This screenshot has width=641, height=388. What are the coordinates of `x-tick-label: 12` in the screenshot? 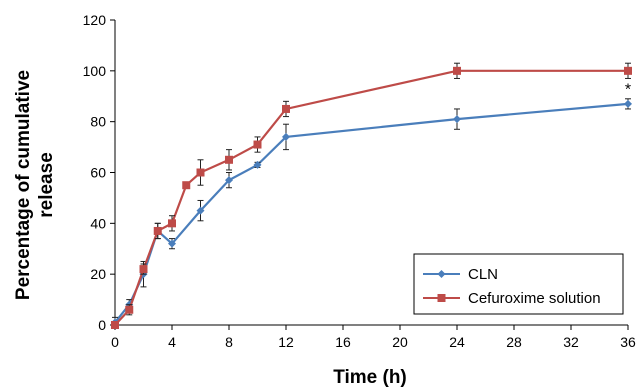 It's located at (286, 342).